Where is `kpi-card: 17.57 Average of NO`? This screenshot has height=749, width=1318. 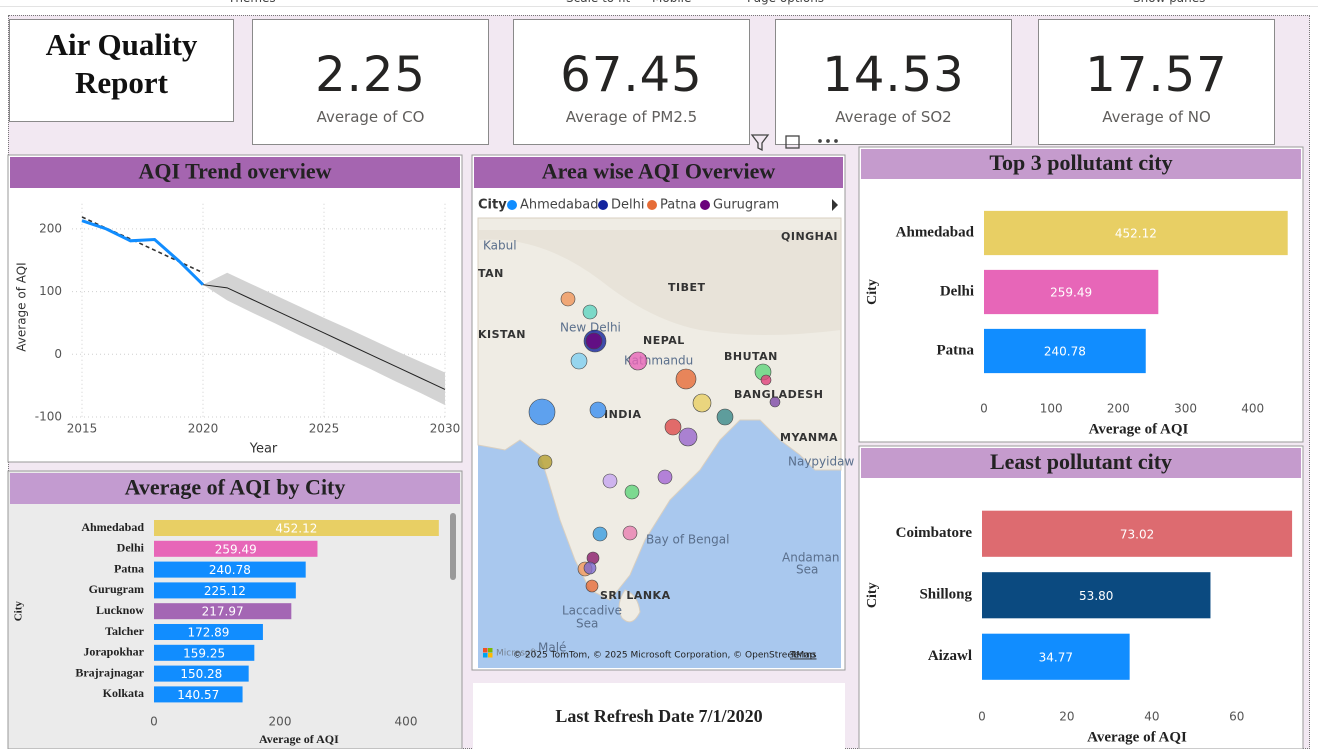 kpi-card: 17.57 Average of NO is located at coordinates (1156, 82).